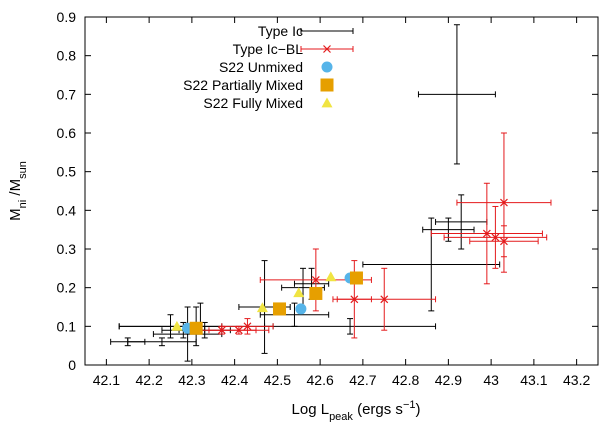 This screenshot has height=422, width=608. Describe the element at coordinates (234, 380) in the screenshot. I see `x-tick-label: 42.4` at that location.